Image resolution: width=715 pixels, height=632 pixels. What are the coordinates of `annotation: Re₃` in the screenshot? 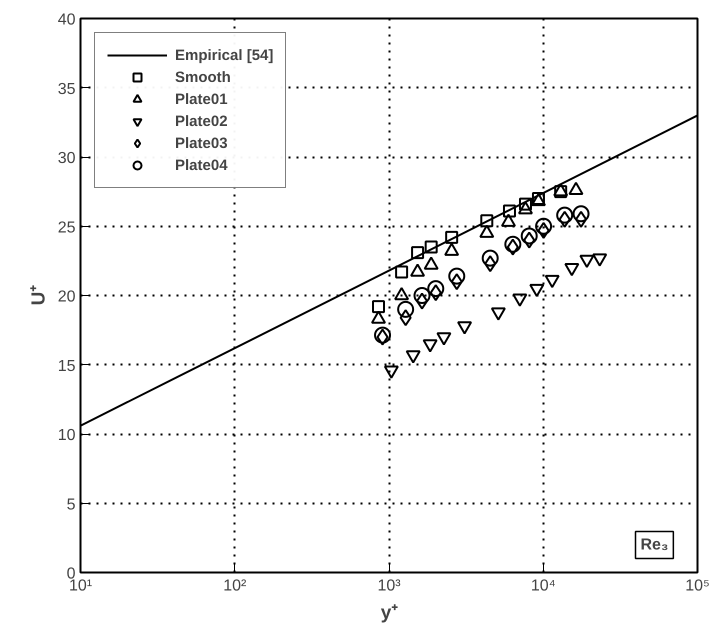 It's located at (654, 545).